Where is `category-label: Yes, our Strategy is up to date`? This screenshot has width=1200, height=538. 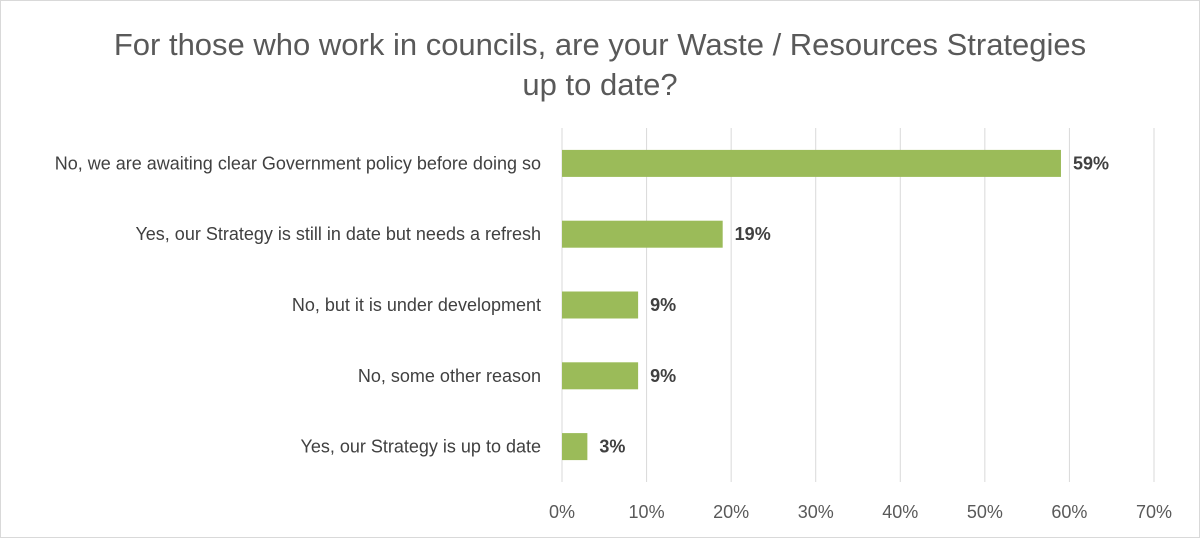
category-label: Yes, our Strategy is up to date is located at coordinates (421, 447).